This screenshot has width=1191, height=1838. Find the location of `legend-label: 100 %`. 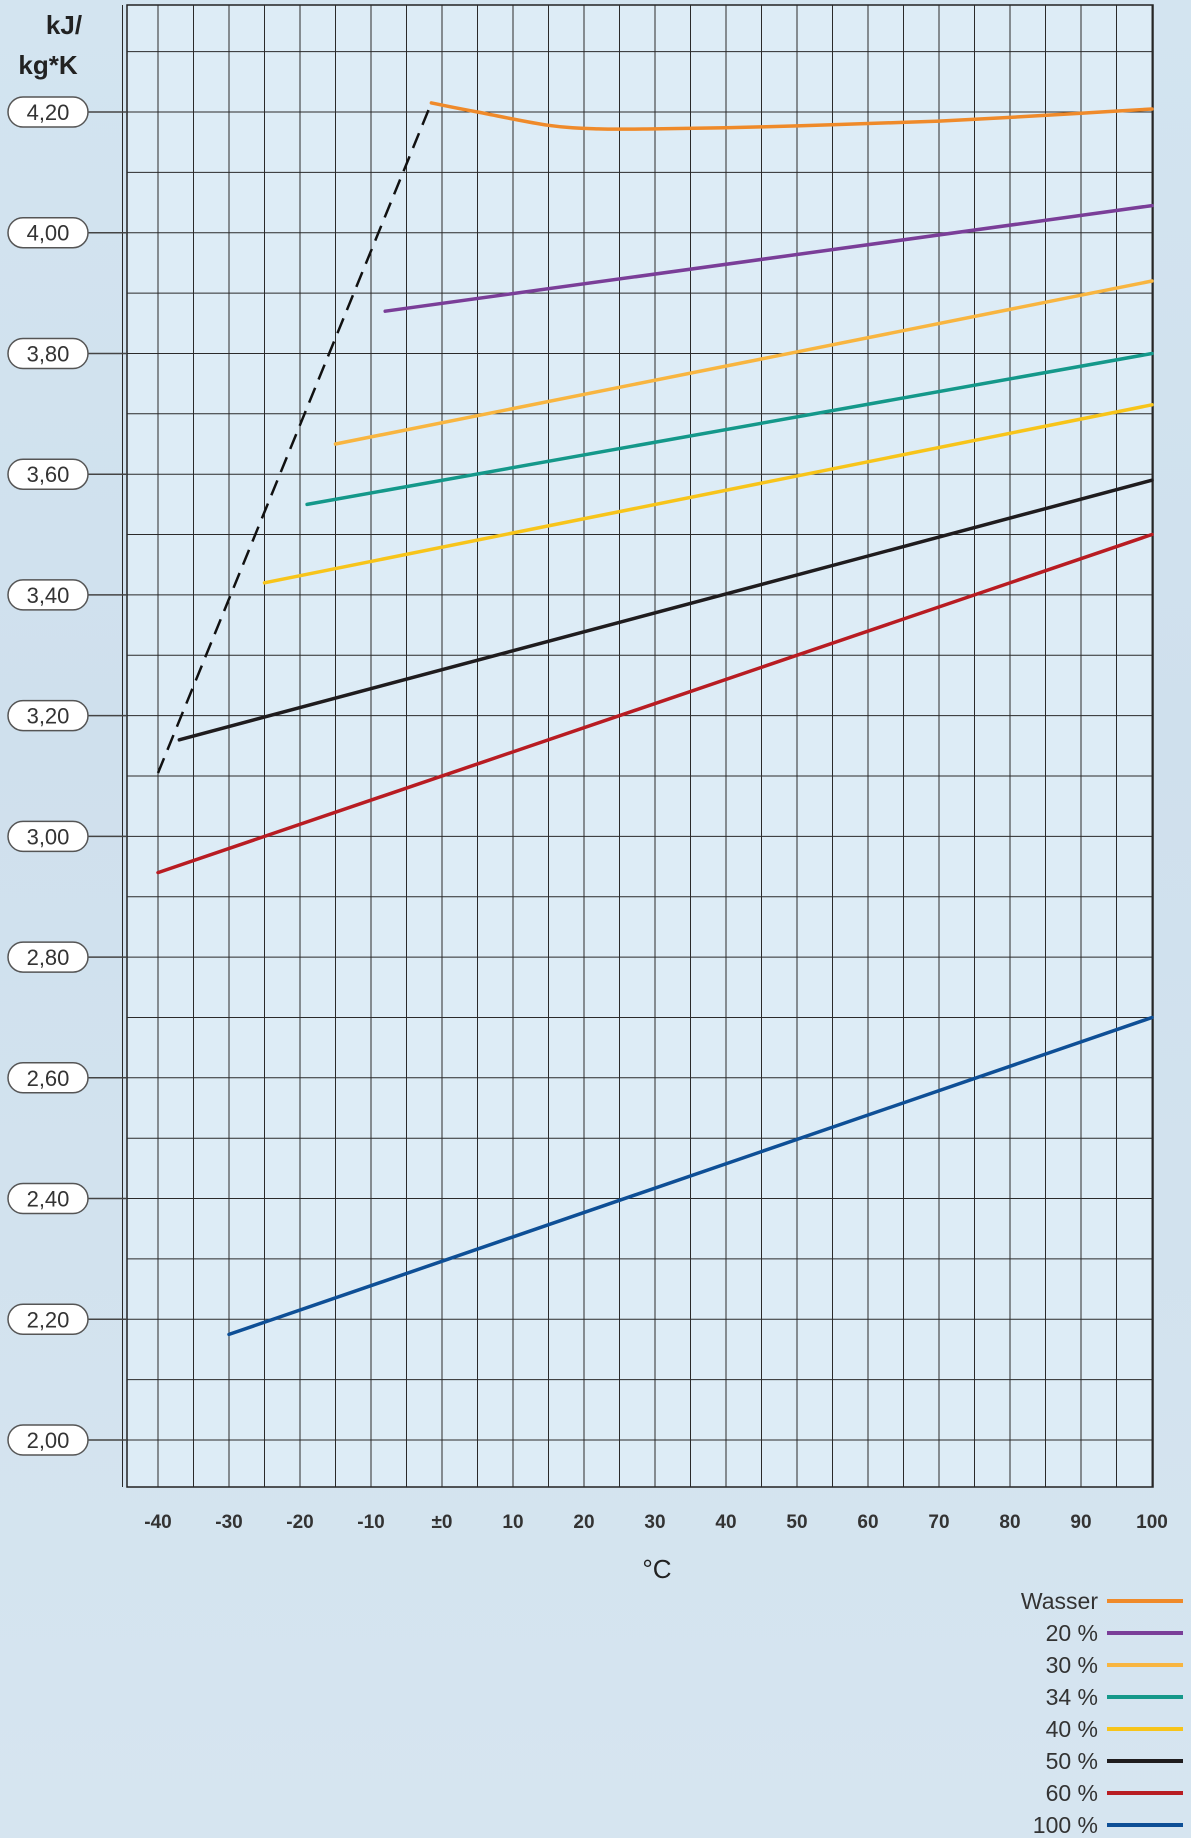

legend-label: 100 % is located at coordinates (1065, 1825).